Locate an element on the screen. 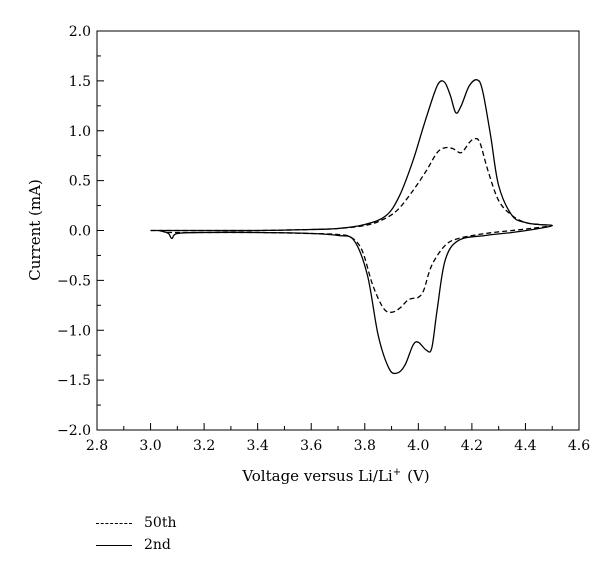 This screenshot has width=600, height=577. legend-label-50th: 50th is located at coordinates (160, 523).